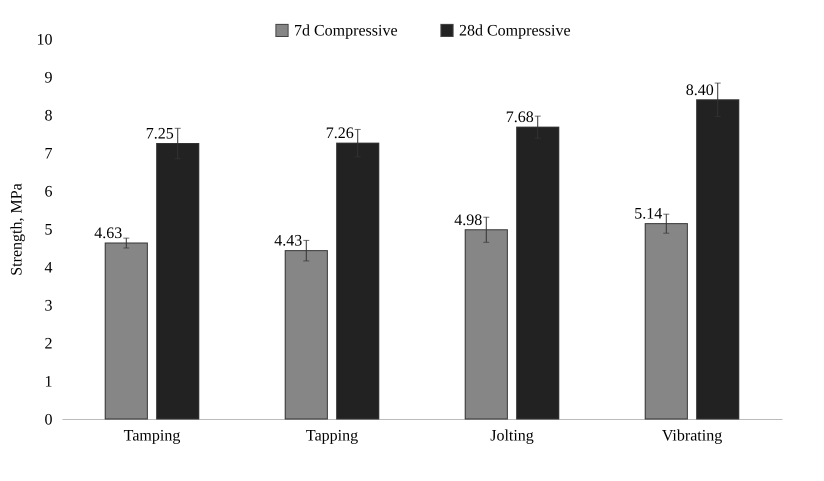 The height and width of the screenshot is (481, 824). Describe the element at coordinates (332, 436) in the screenshot. I see `x-tick-label: Tapping` at that location.